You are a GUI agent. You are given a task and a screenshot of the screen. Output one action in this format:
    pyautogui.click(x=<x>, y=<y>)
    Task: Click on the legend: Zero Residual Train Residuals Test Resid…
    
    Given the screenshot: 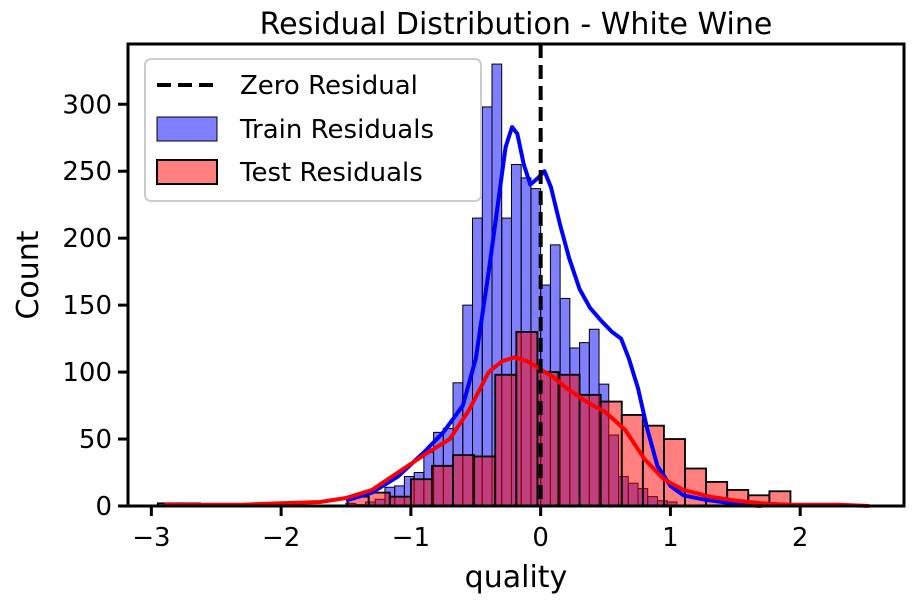 What is the action you would take?
    pyautogui.click(x=313, y=130)
    